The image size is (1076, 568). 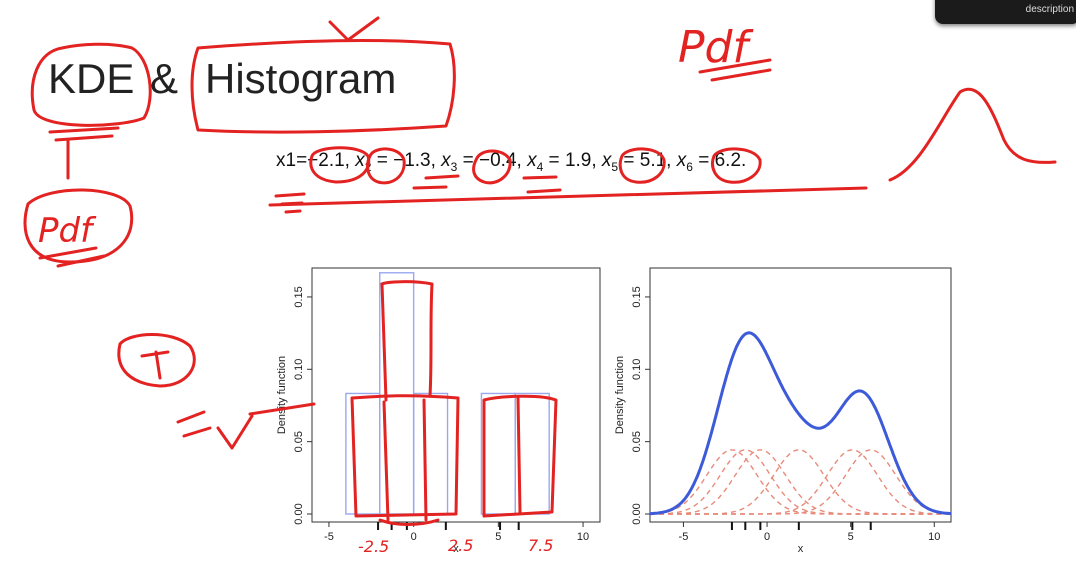 I want to click on histogram-box, so click(x=323, y=86).